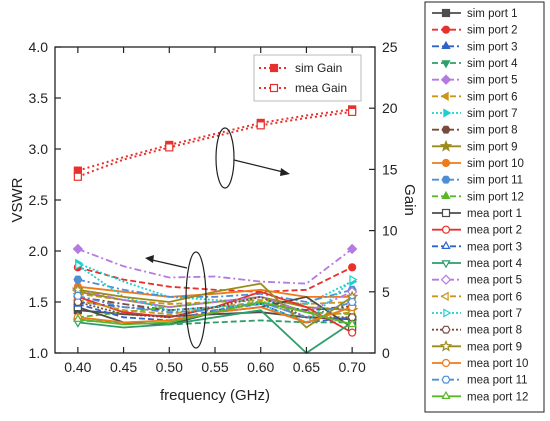  Describe the element at coordinates (196, 300) in the screenshot. I see `vswr-group-ellipse` at that location.